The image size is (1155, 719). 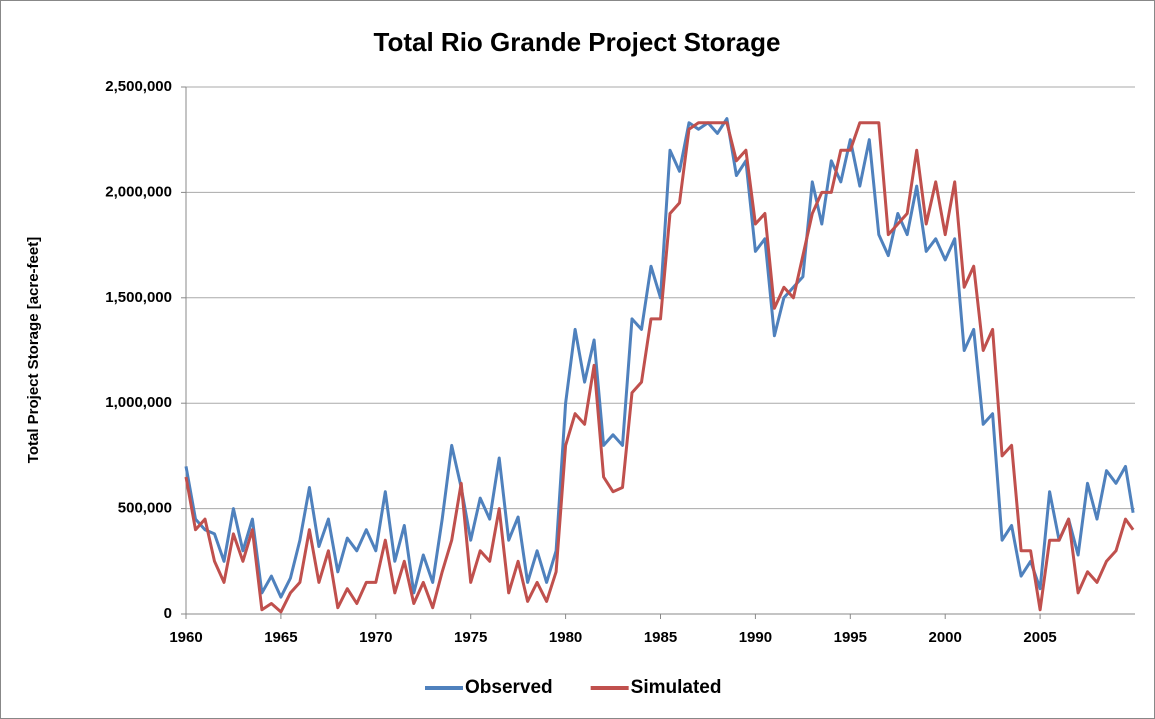 I want to click on legend-label: Observed, so click(x=509, y=687).